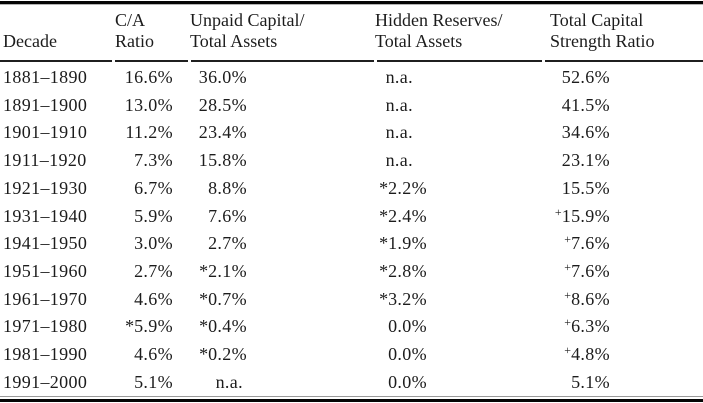 Image resolution: width=703 pixels, height=403 pixels. Describe the element at coordinates (351, 383) in the screenshot. I see `table-row: 1991–2000 5.1% n.a. 0.0% 5.1%` at that location.